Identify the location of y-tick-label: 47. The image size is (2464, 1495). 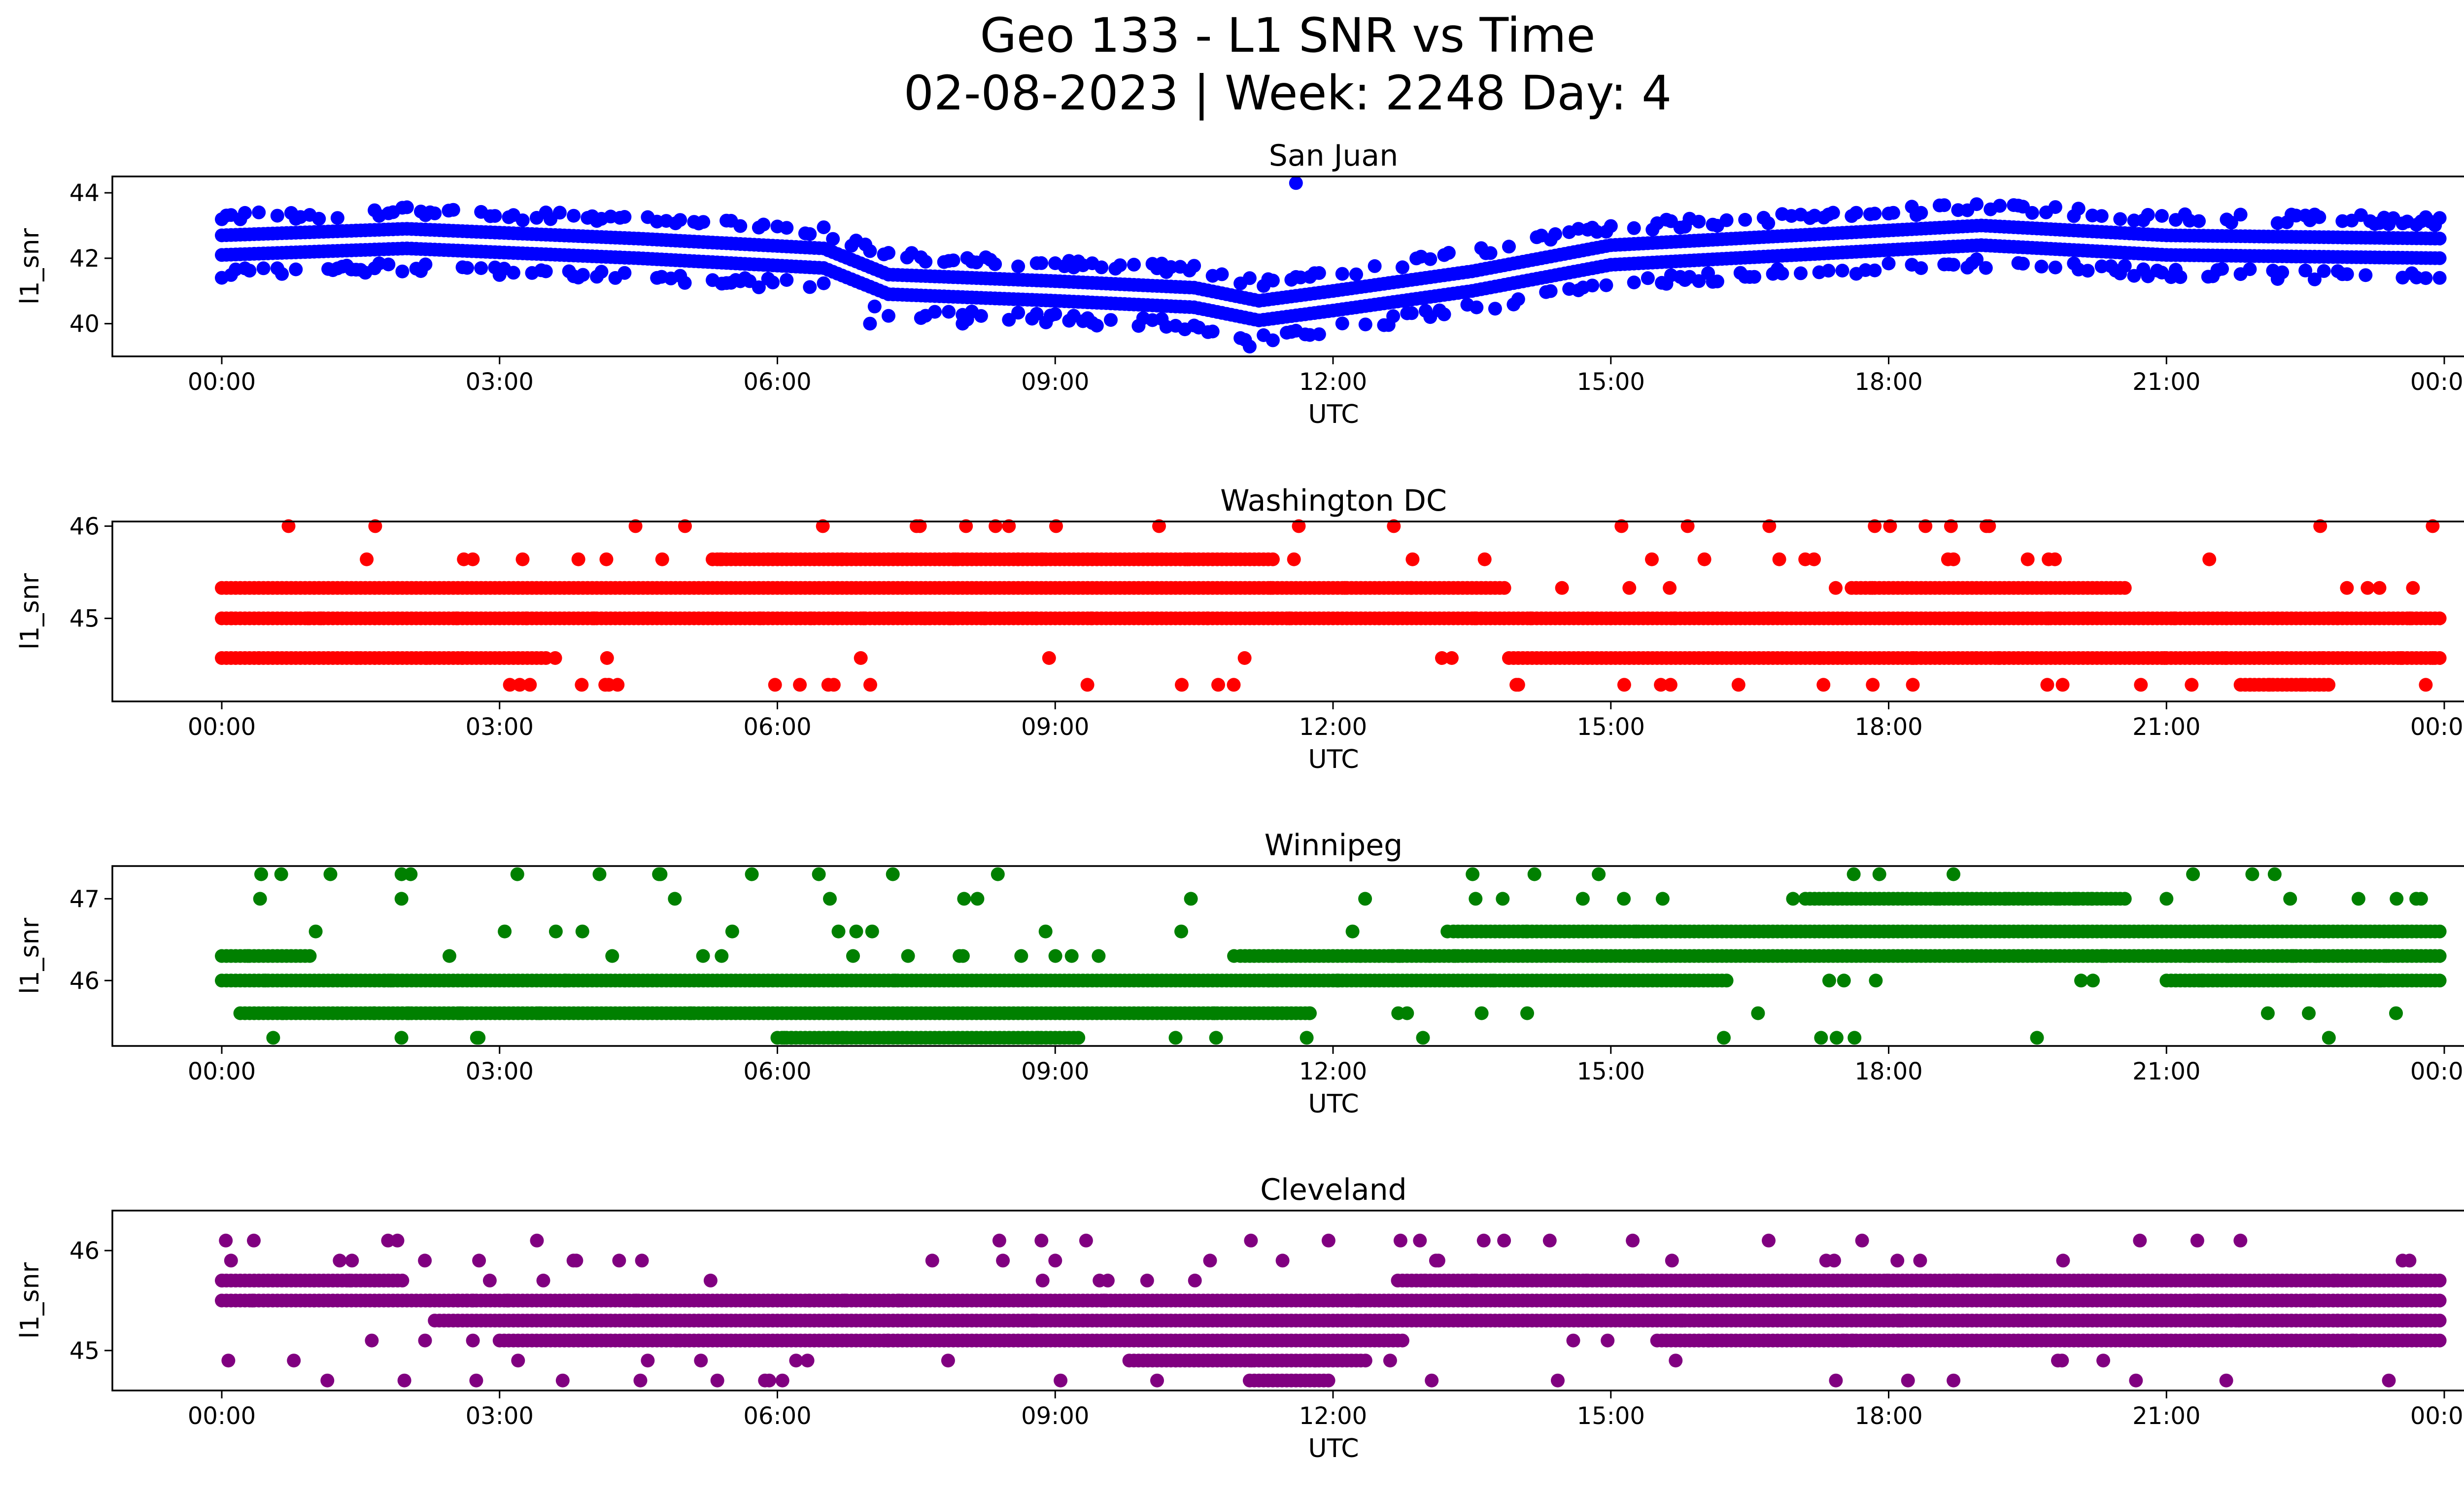
(84, 899).